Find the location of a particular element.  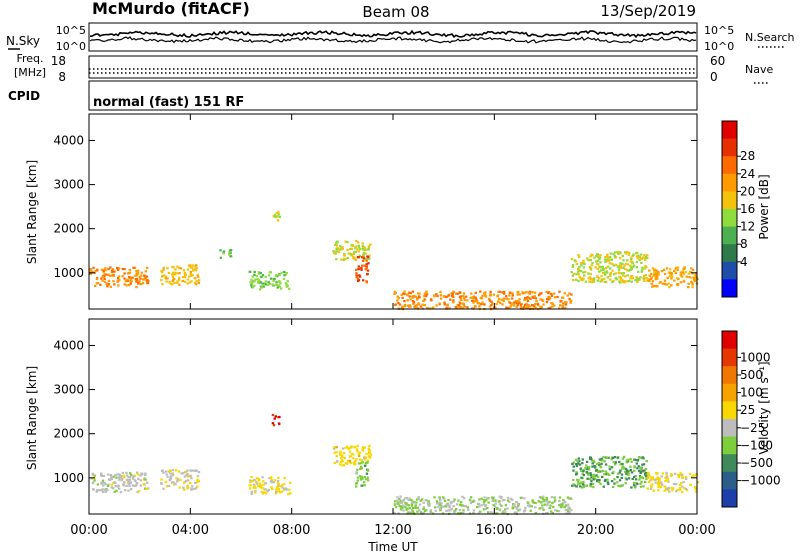

beam-label: Beam 08 is located at coordinates (395, 12).